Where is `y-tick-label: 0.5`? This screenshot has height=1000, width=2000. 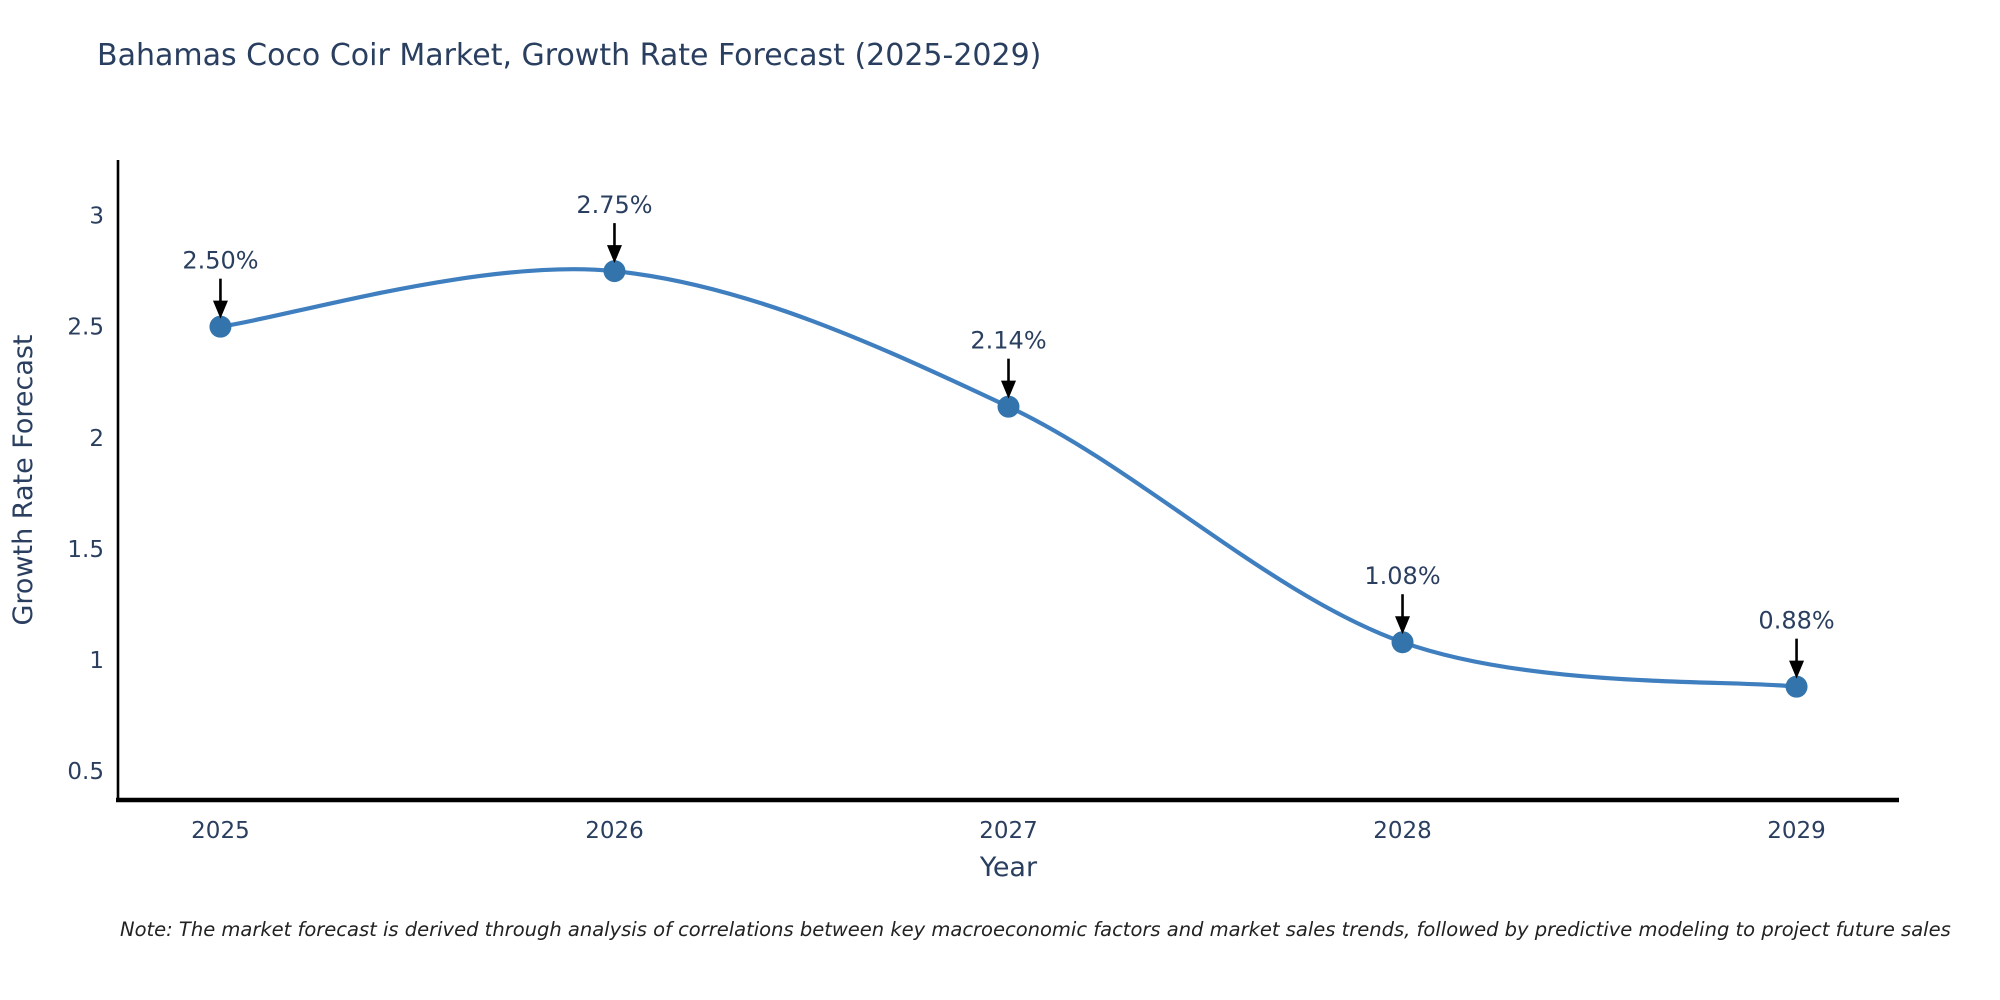
y-tick-label: 0.5 is located at coordinates (85, 772).